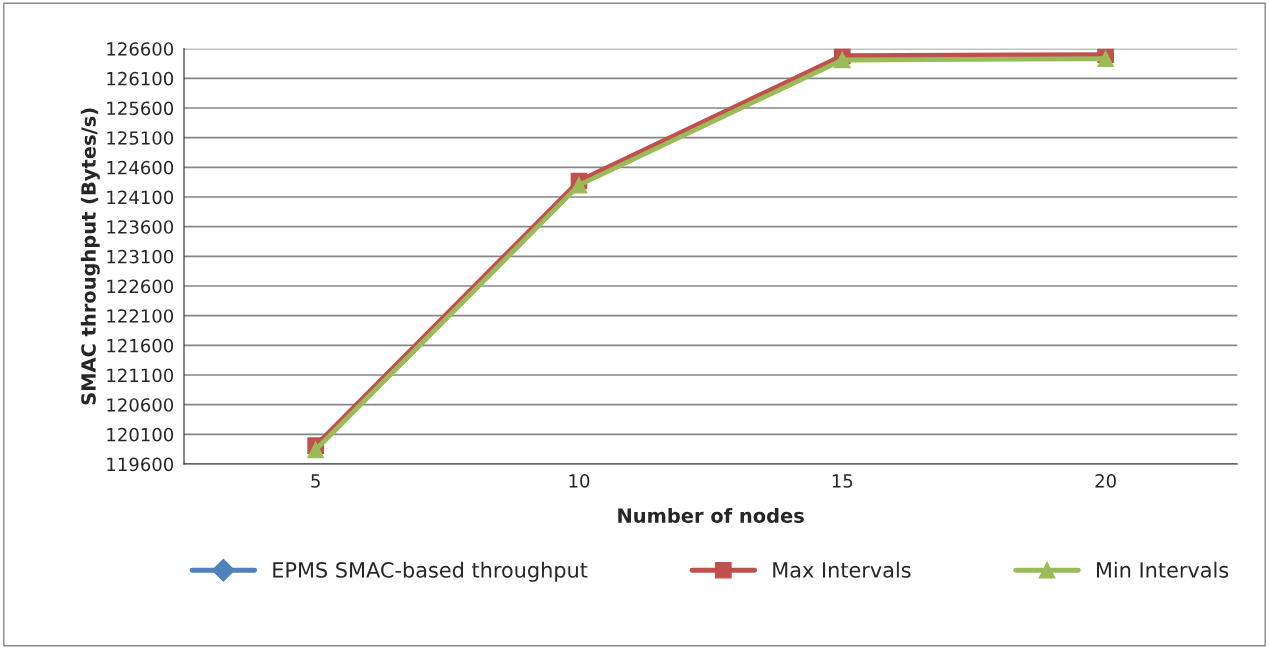  Describe the element at coordinates (842, 569) in the screenshot. I see `legend-label: Max Intervals` at that location.